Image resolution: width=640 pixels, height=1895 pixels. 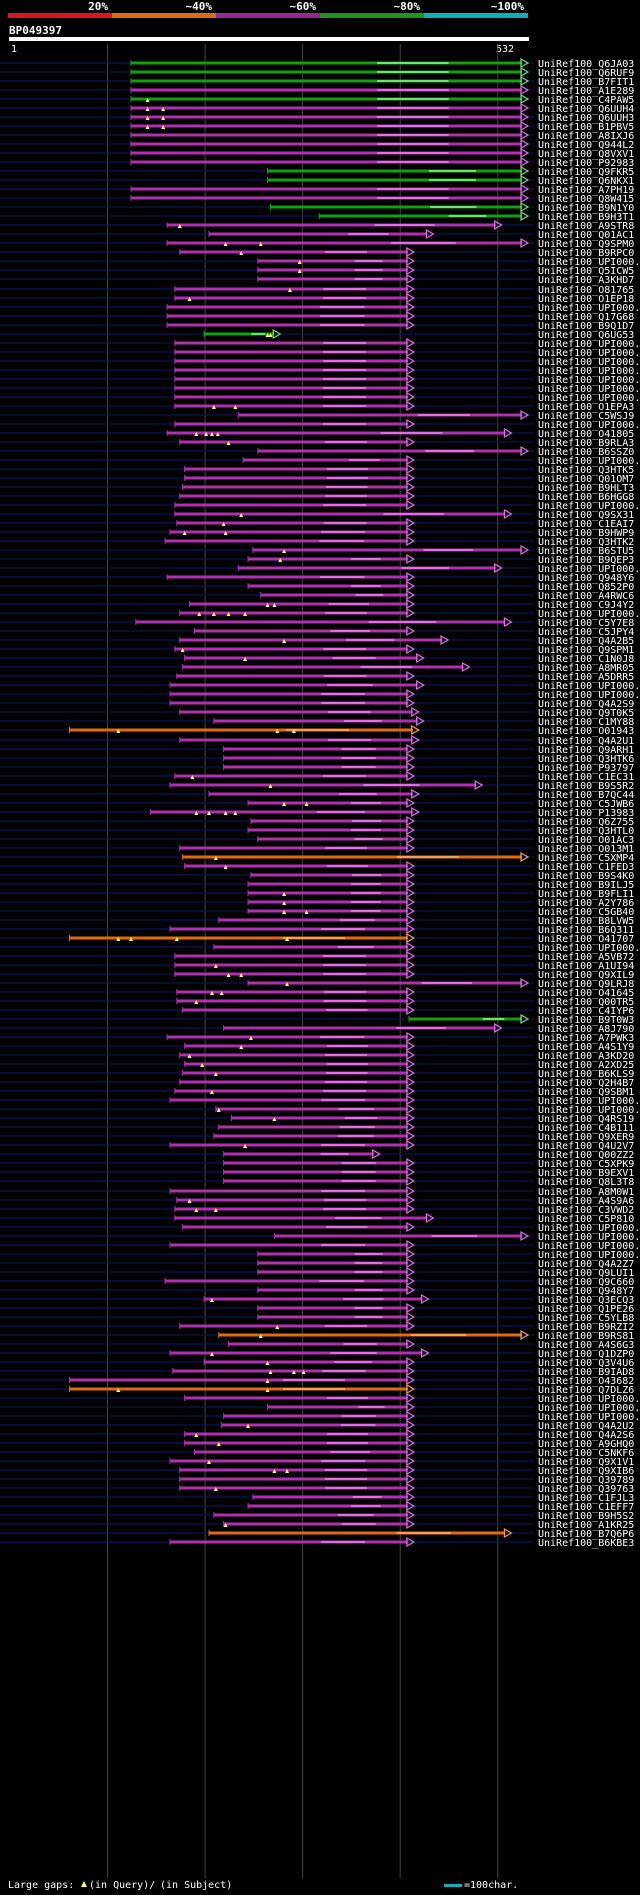 I want to click on hit-row: UniRef100_B9H3T1, so click(x=317, y=216).